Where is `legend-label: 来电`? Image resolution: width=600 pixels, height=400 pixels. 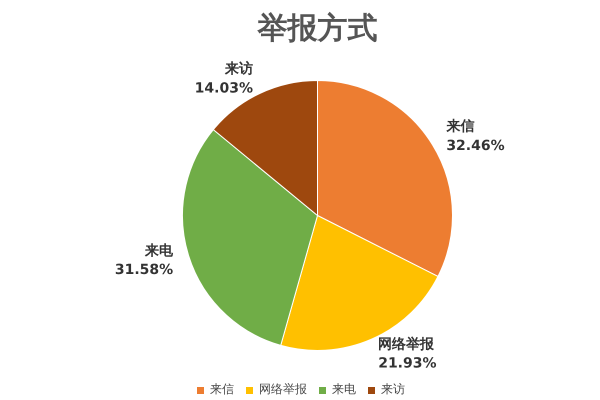
legend-label: 来电 is located at coordinates (344, 389).